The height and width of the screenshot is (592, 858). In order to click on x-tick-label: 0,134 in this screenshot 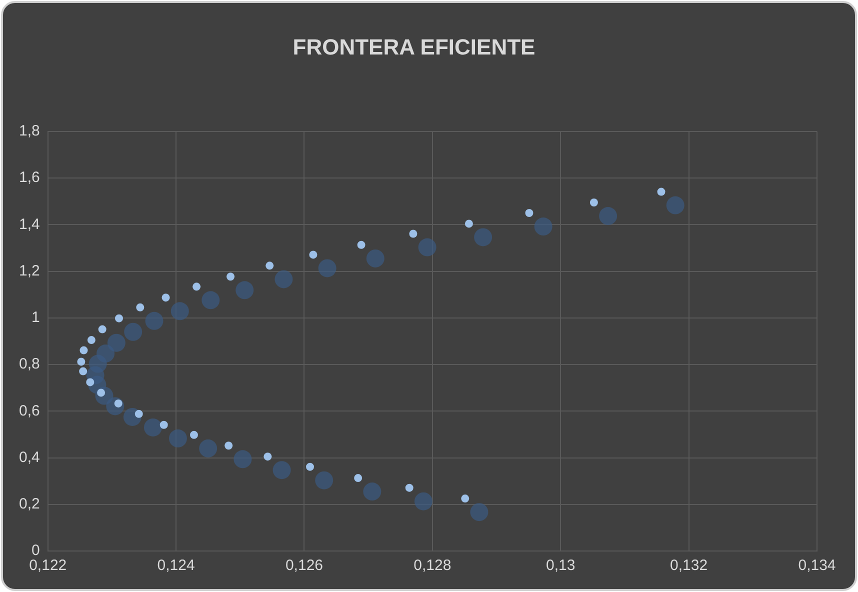, I will do `click(817, 565)`.